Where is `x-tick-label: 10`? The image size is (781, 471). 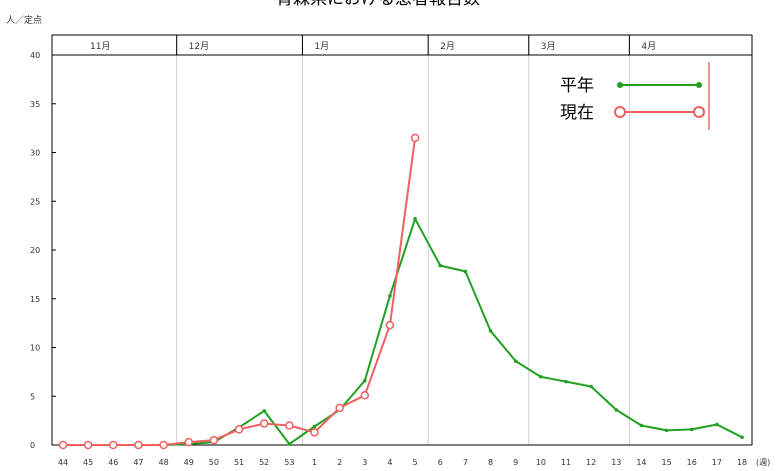
x-tick-label: 10 is located at coordinates (541, 462).